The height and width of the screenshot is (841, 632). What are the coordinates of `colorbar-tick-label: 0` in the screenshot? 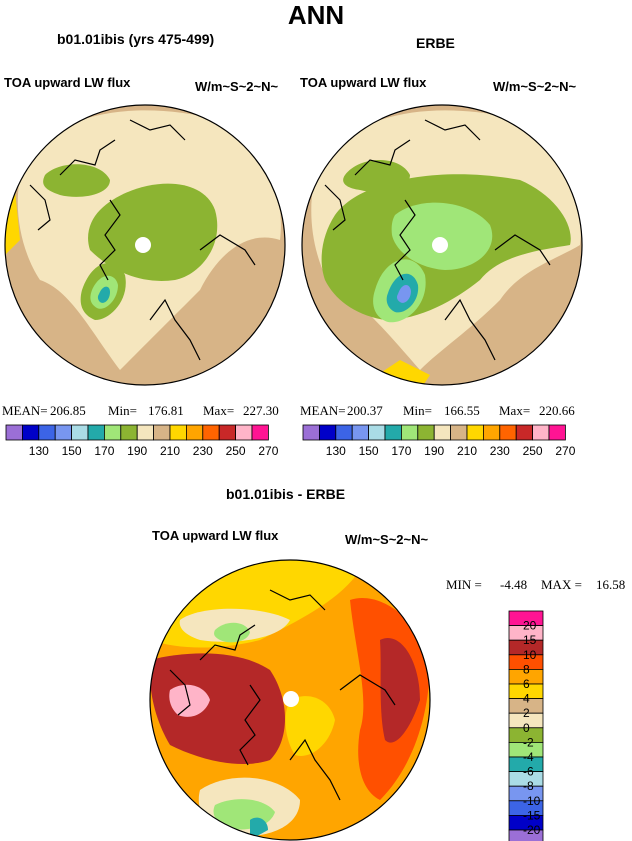 It's located at (526, 728).